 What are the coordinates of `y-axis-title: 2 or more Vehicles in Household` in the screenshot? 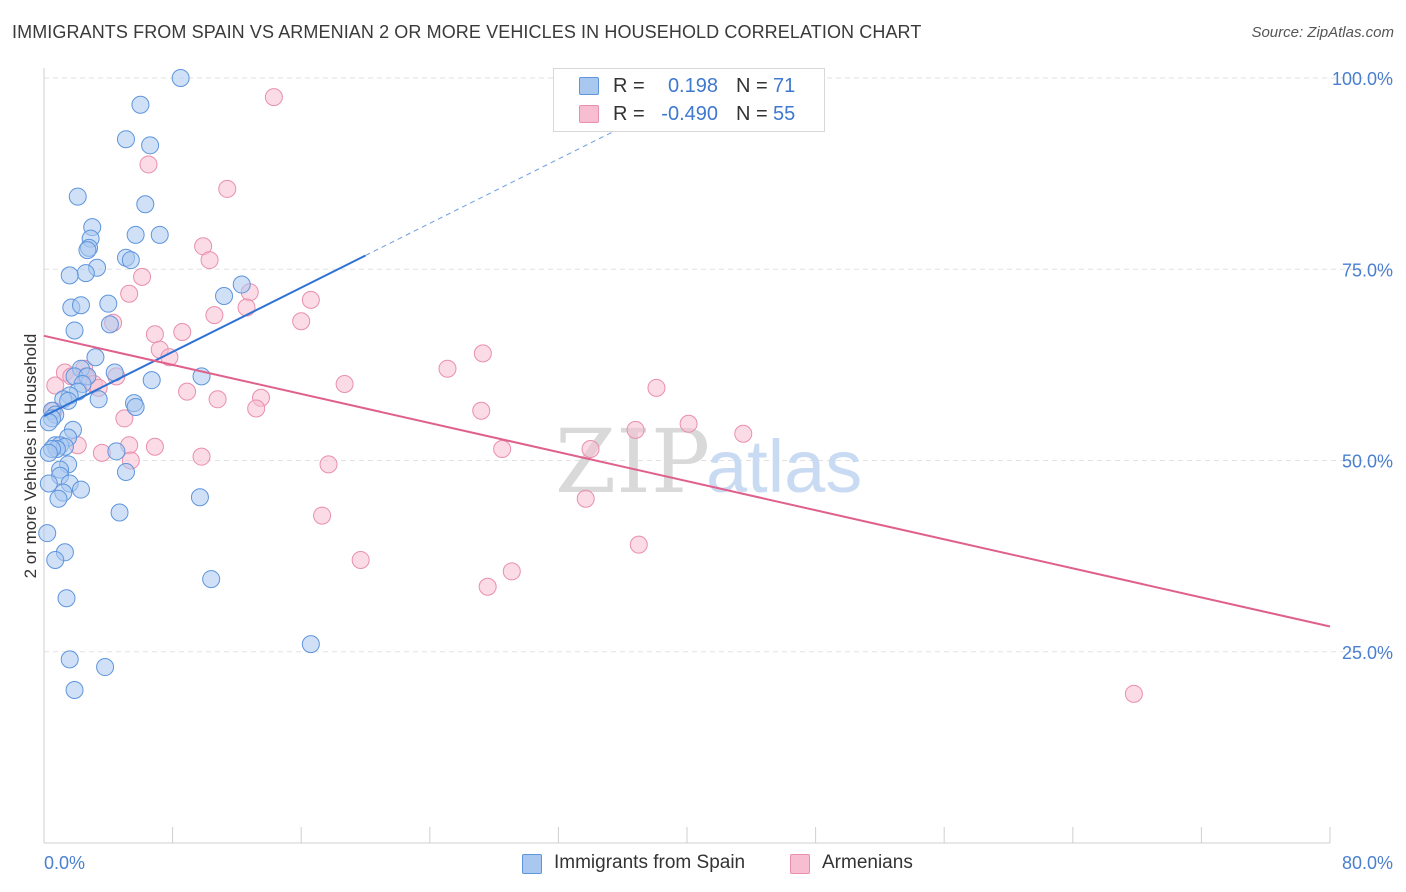 It's located at (30, 456).